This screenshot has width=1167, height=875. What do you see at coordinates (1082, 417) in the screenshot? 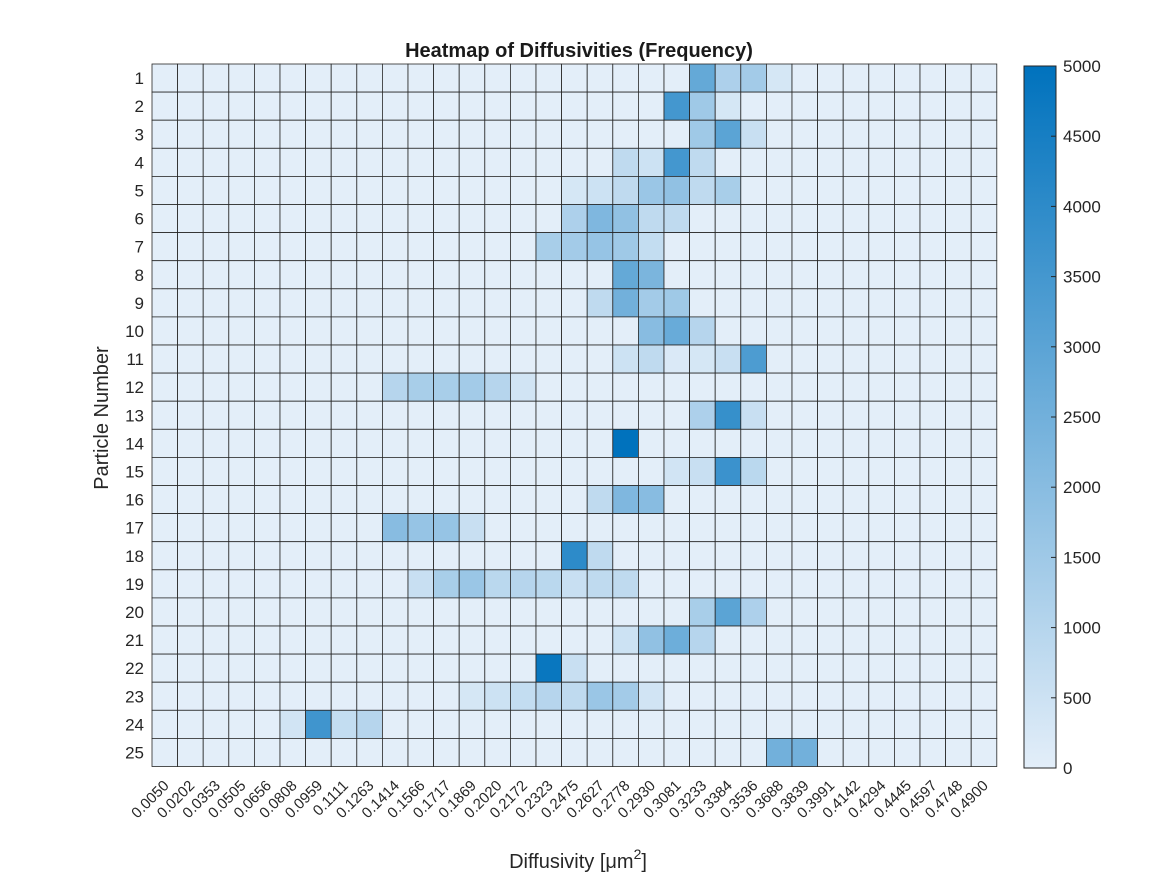
I see `colorbar-tick-label: 2500` at bounding box center [1082, 417].